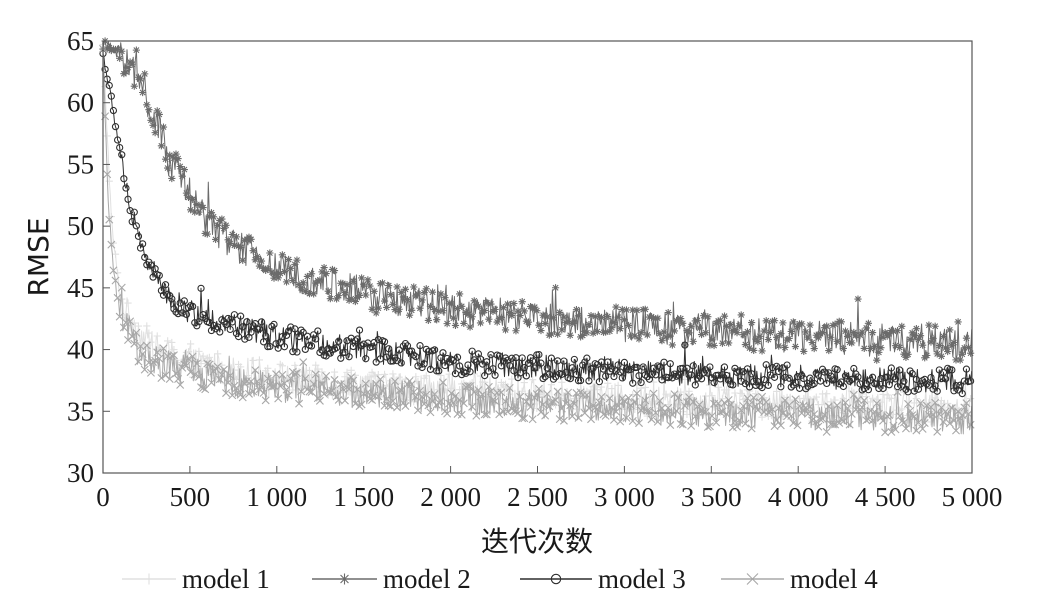 This screenshot has width=1045, height=611. I want to click on x-tick-label: 5 000, so click(972, 497).